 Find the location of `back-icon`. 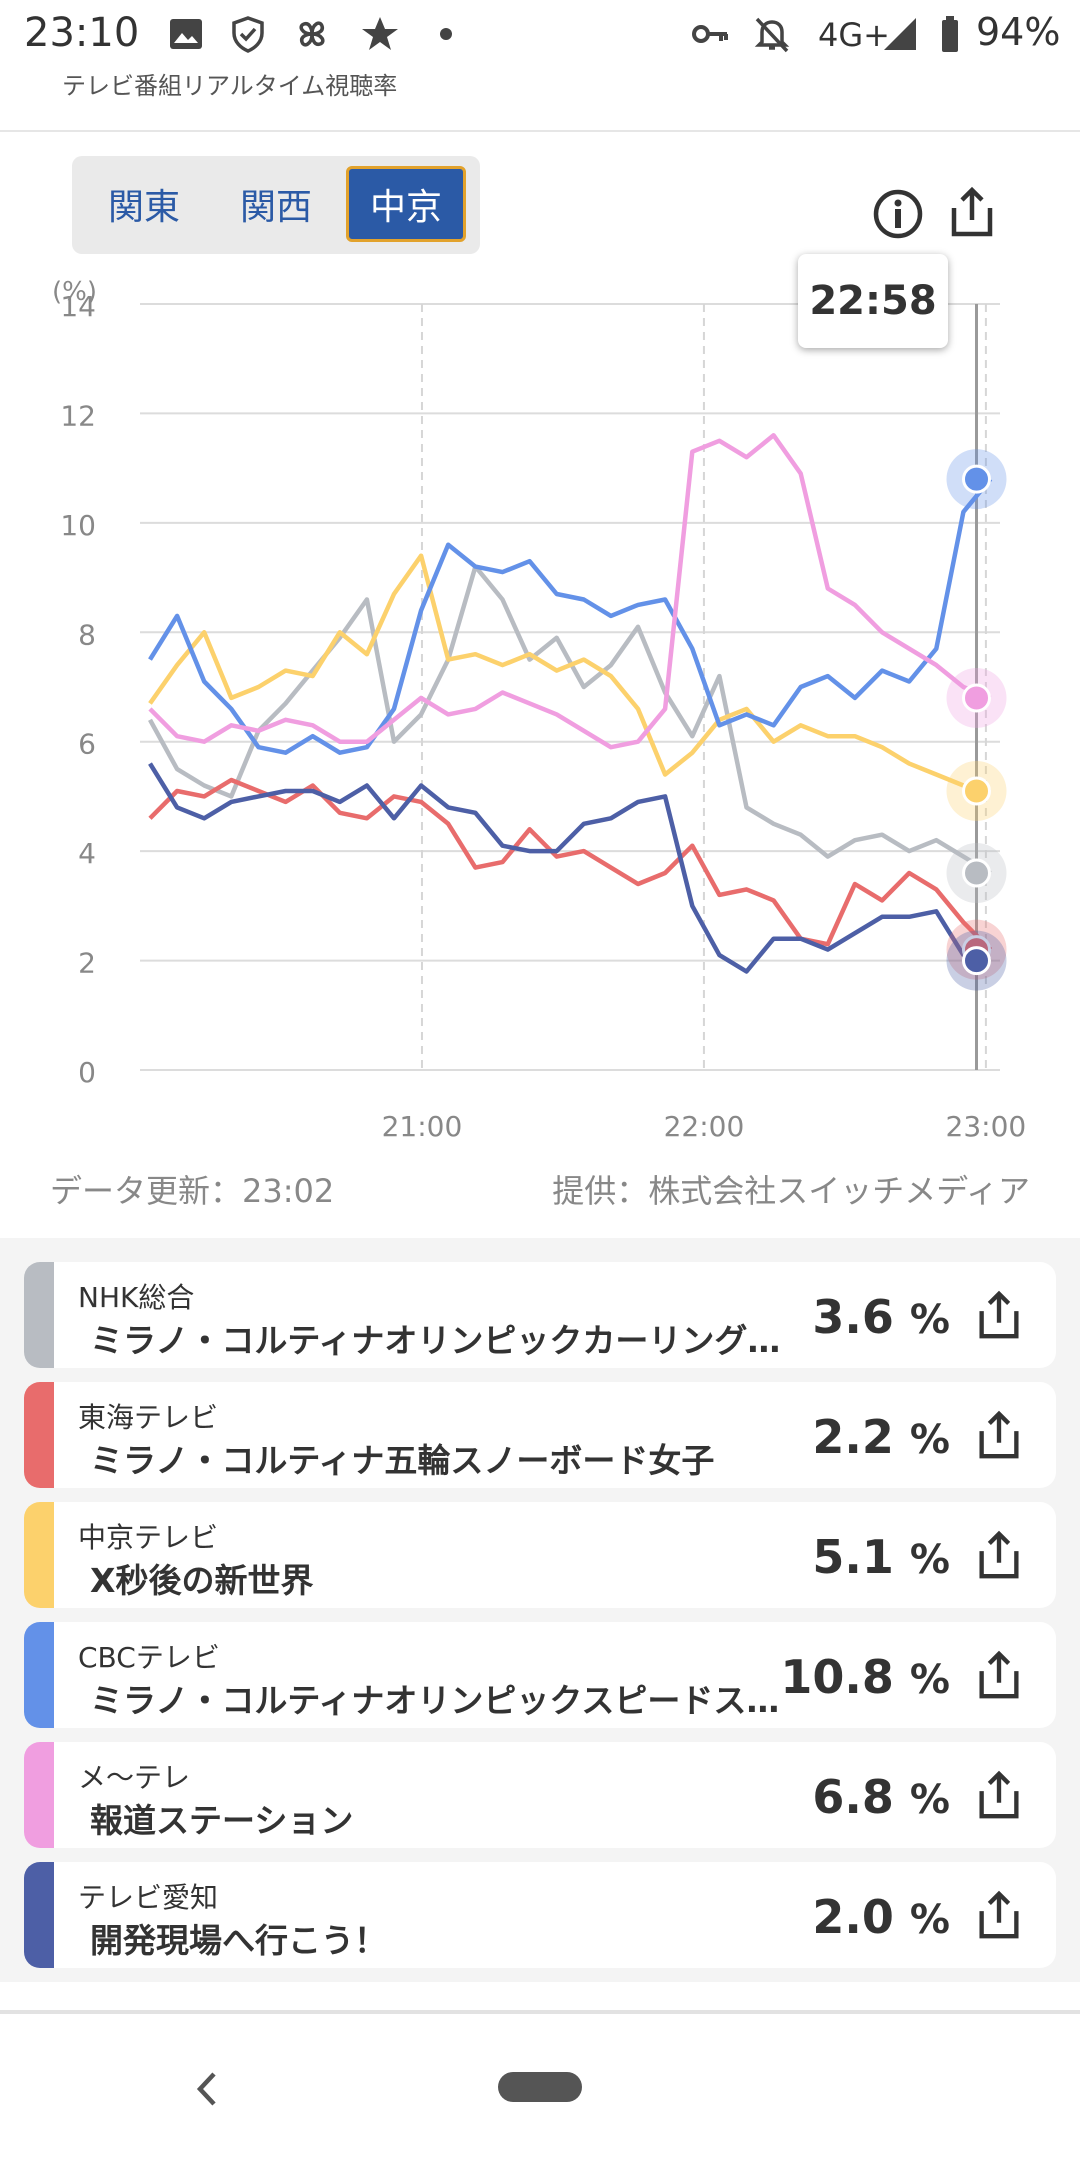

back-icon is located at coordinates (206, 2089).